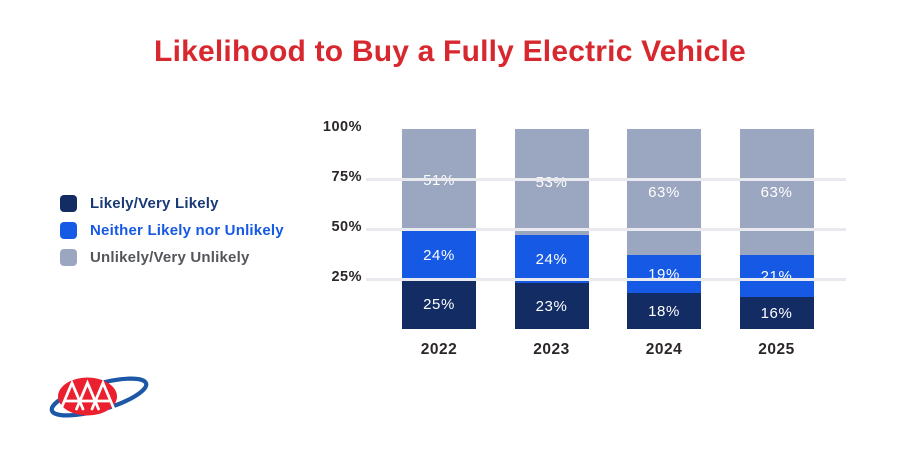  I want to click on bar-value-label: 53%, so click(551, 182).